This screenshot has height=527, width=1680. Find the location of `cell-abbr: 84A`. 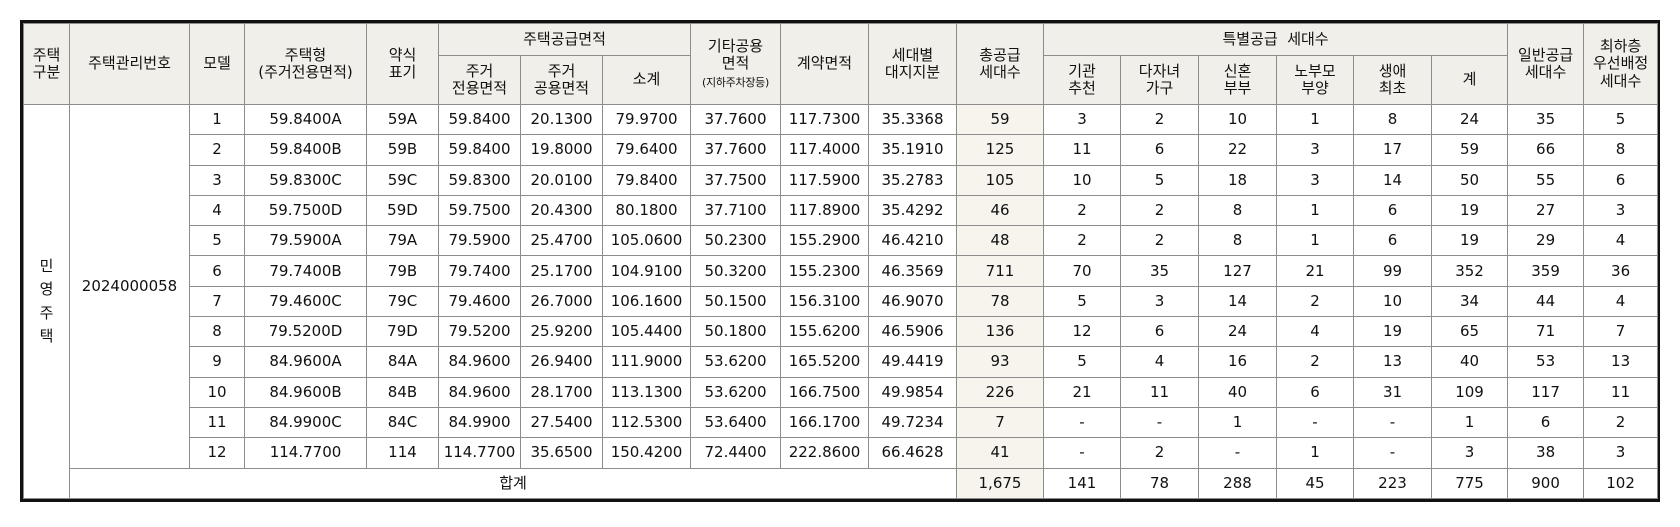

cell-abbr: 84A is located at coordinates (402, 362).